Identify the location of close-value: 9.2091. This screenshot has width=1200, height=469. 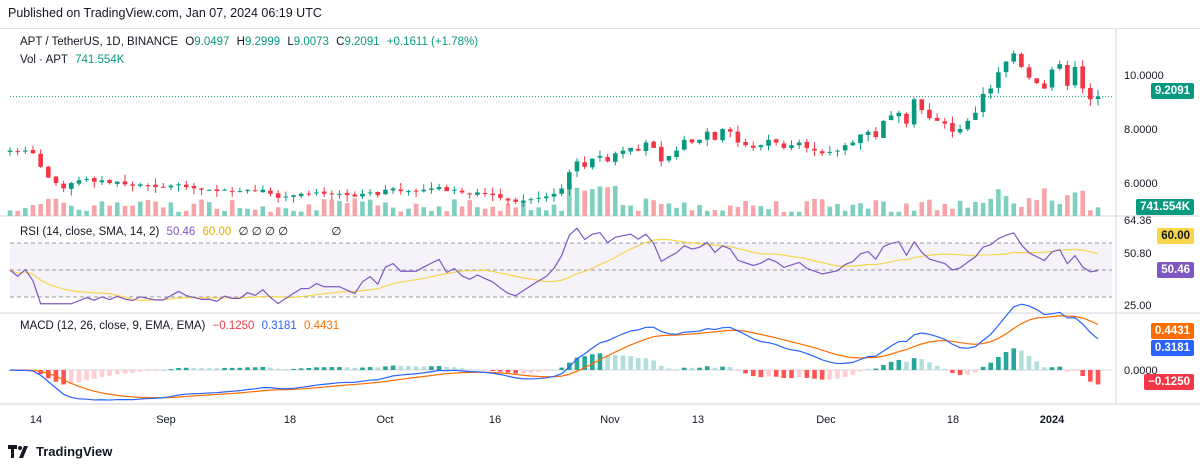
(362, 42).